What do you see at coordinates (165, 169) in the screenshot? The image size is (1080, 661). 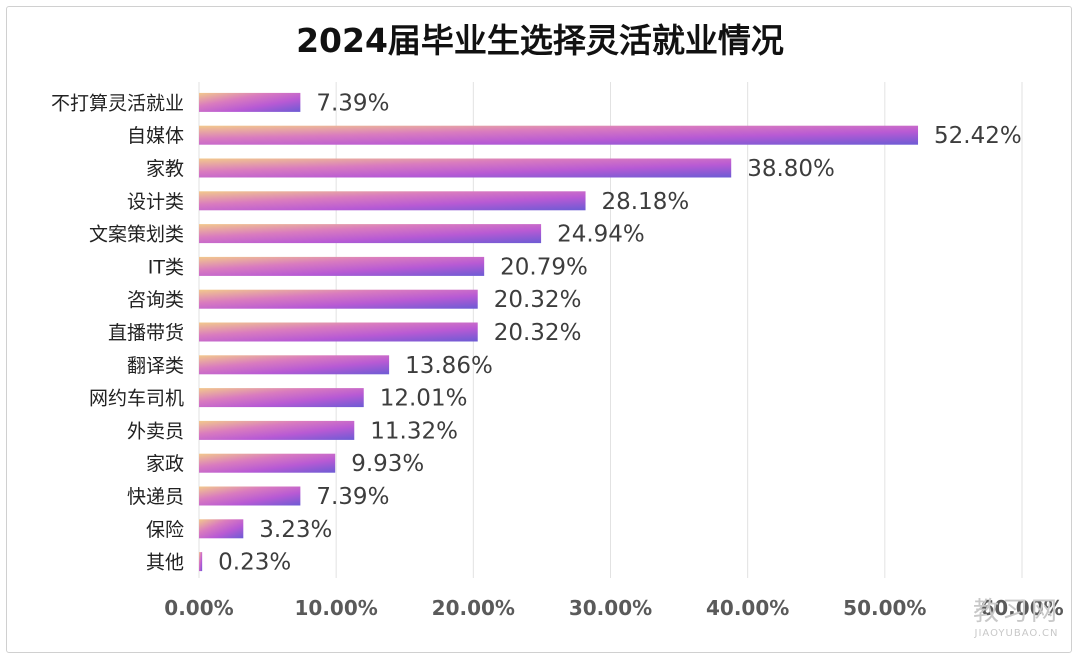 I see `category-label: 家教` at bounding box center [165, 169].